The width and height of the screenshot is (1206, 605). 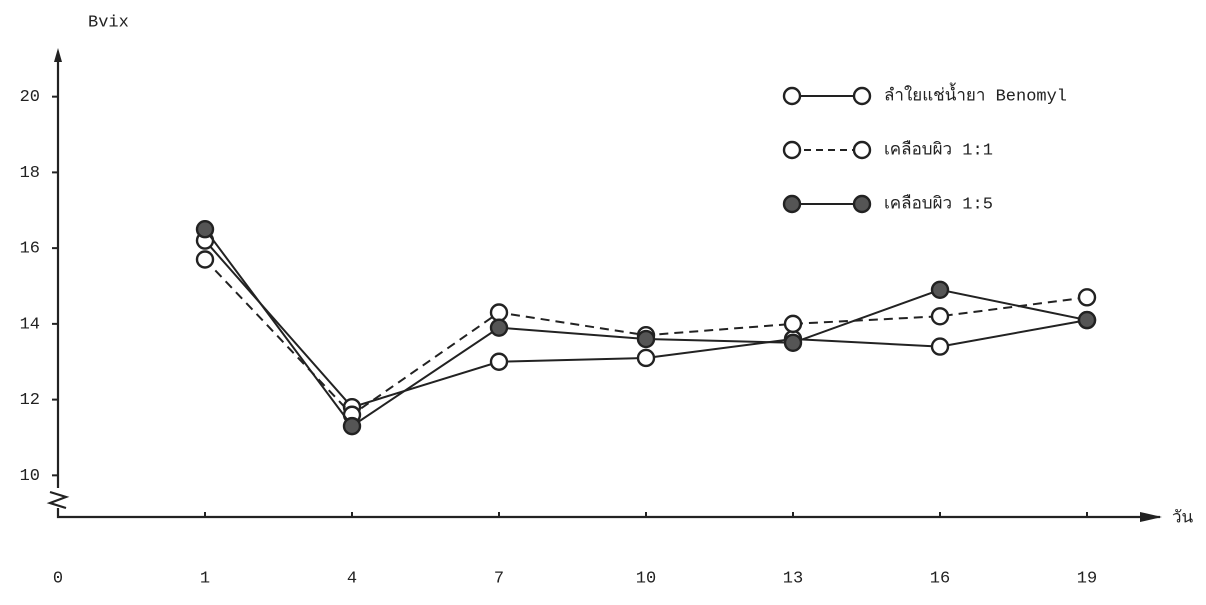 I want to click on y-tick-label: 20, so click(x=30, y=97).